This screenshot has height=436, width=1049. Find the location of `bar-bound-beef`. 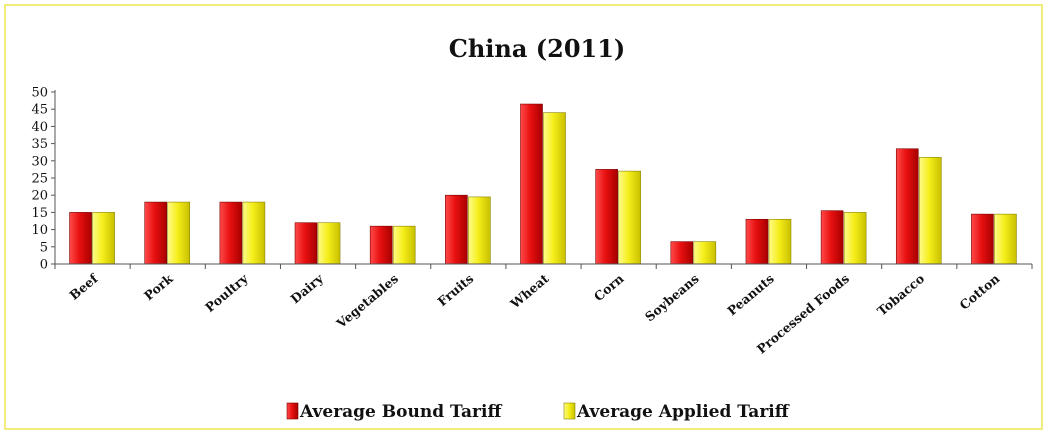

bar-bound-beef is located at coordinates (80, 238).